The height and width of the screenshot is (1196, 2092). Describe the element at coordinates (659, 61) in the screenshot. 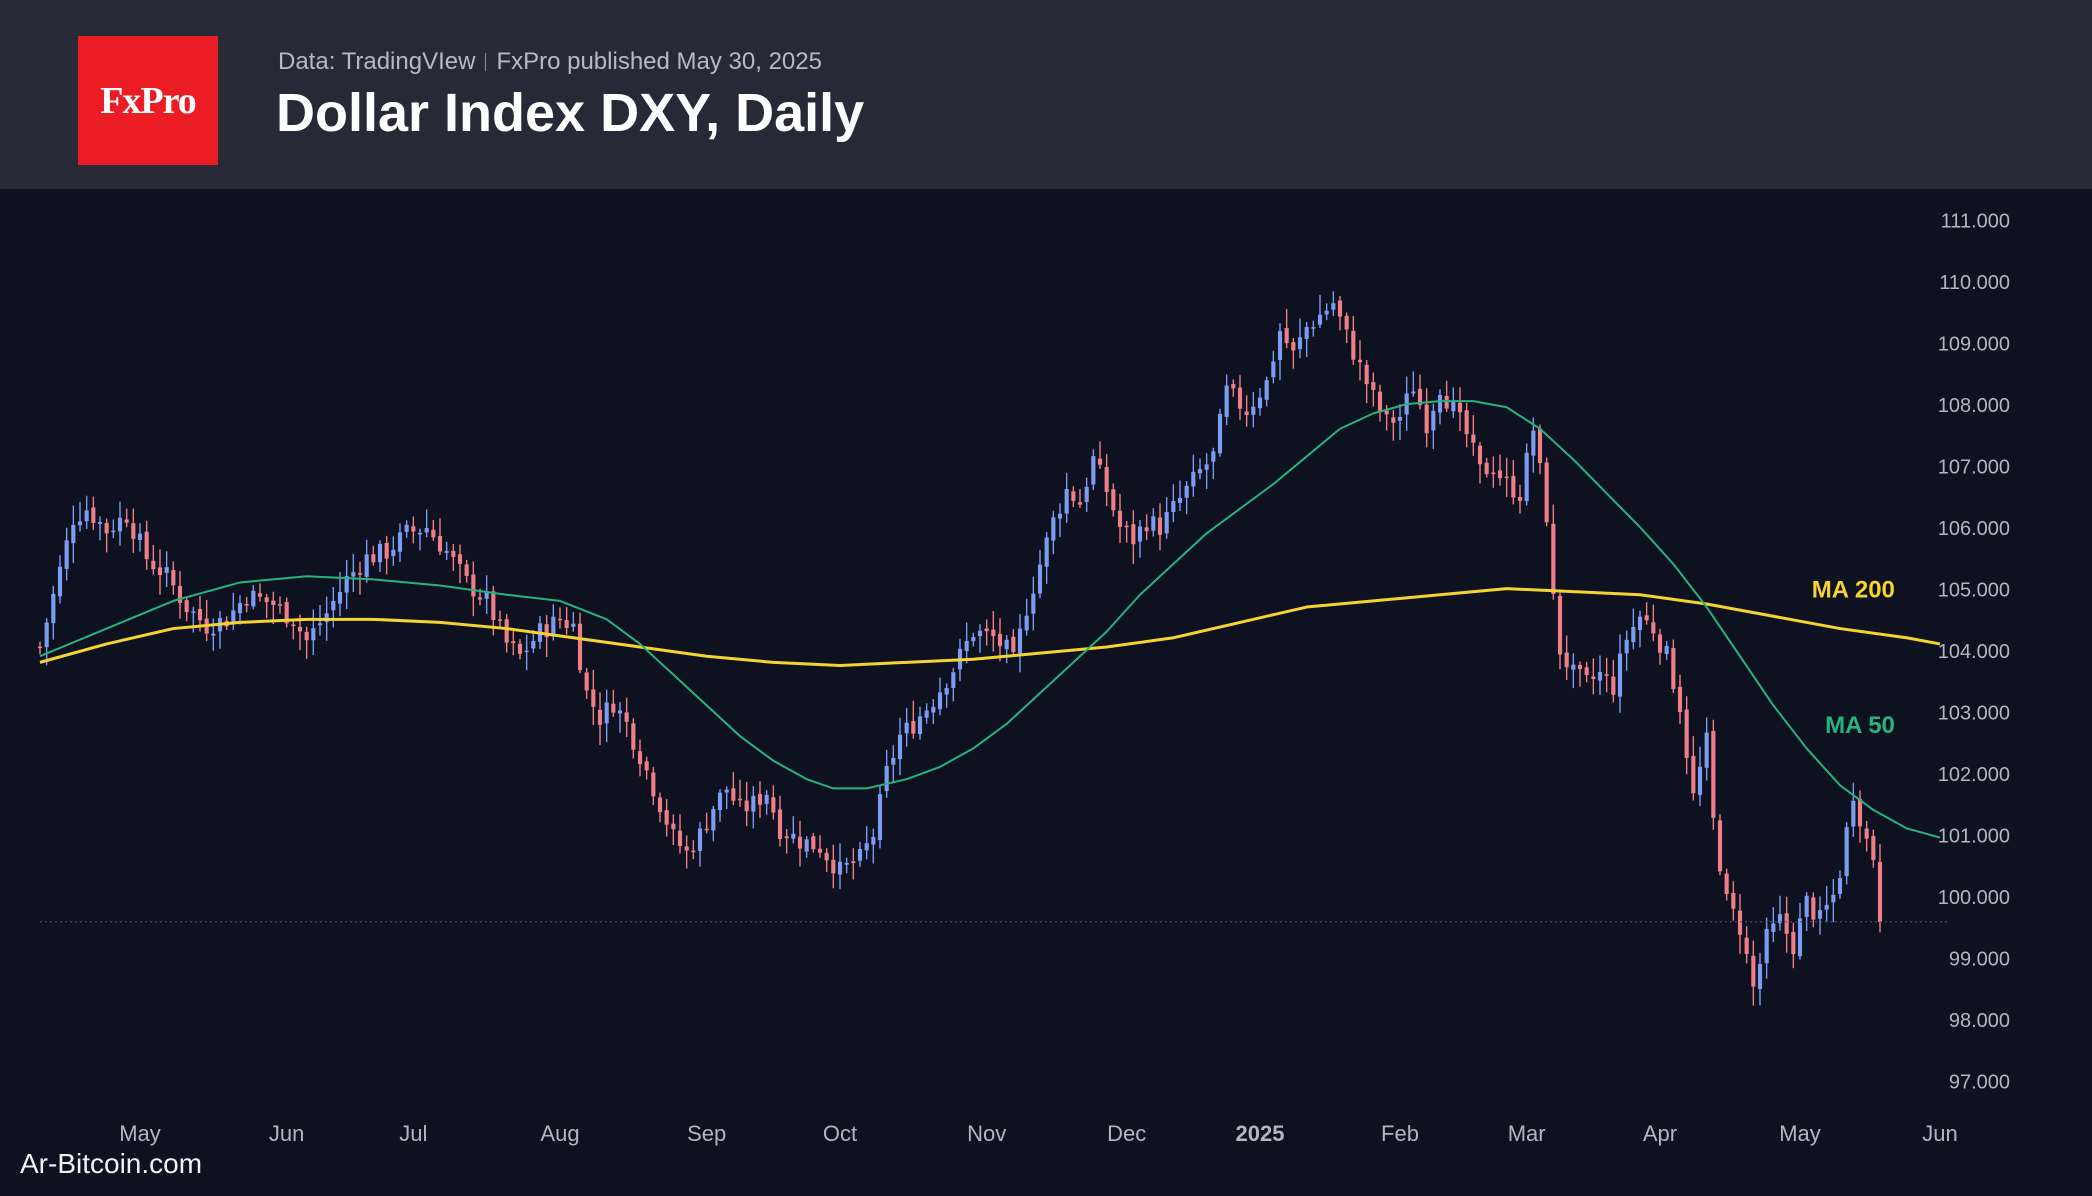

I see `published-date: FxPro published May 30, 2025` at that location.